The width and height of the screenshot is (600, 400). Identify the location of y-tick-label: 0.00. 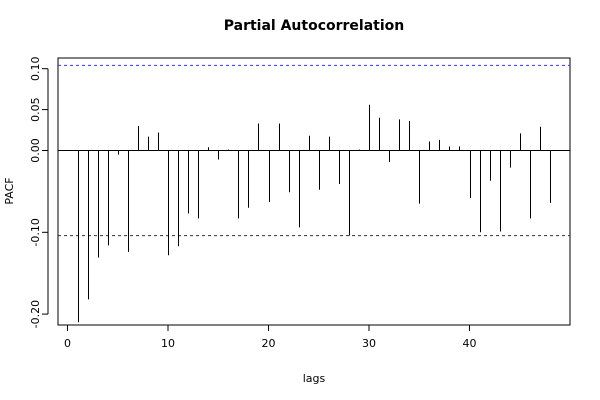
(35, 150).